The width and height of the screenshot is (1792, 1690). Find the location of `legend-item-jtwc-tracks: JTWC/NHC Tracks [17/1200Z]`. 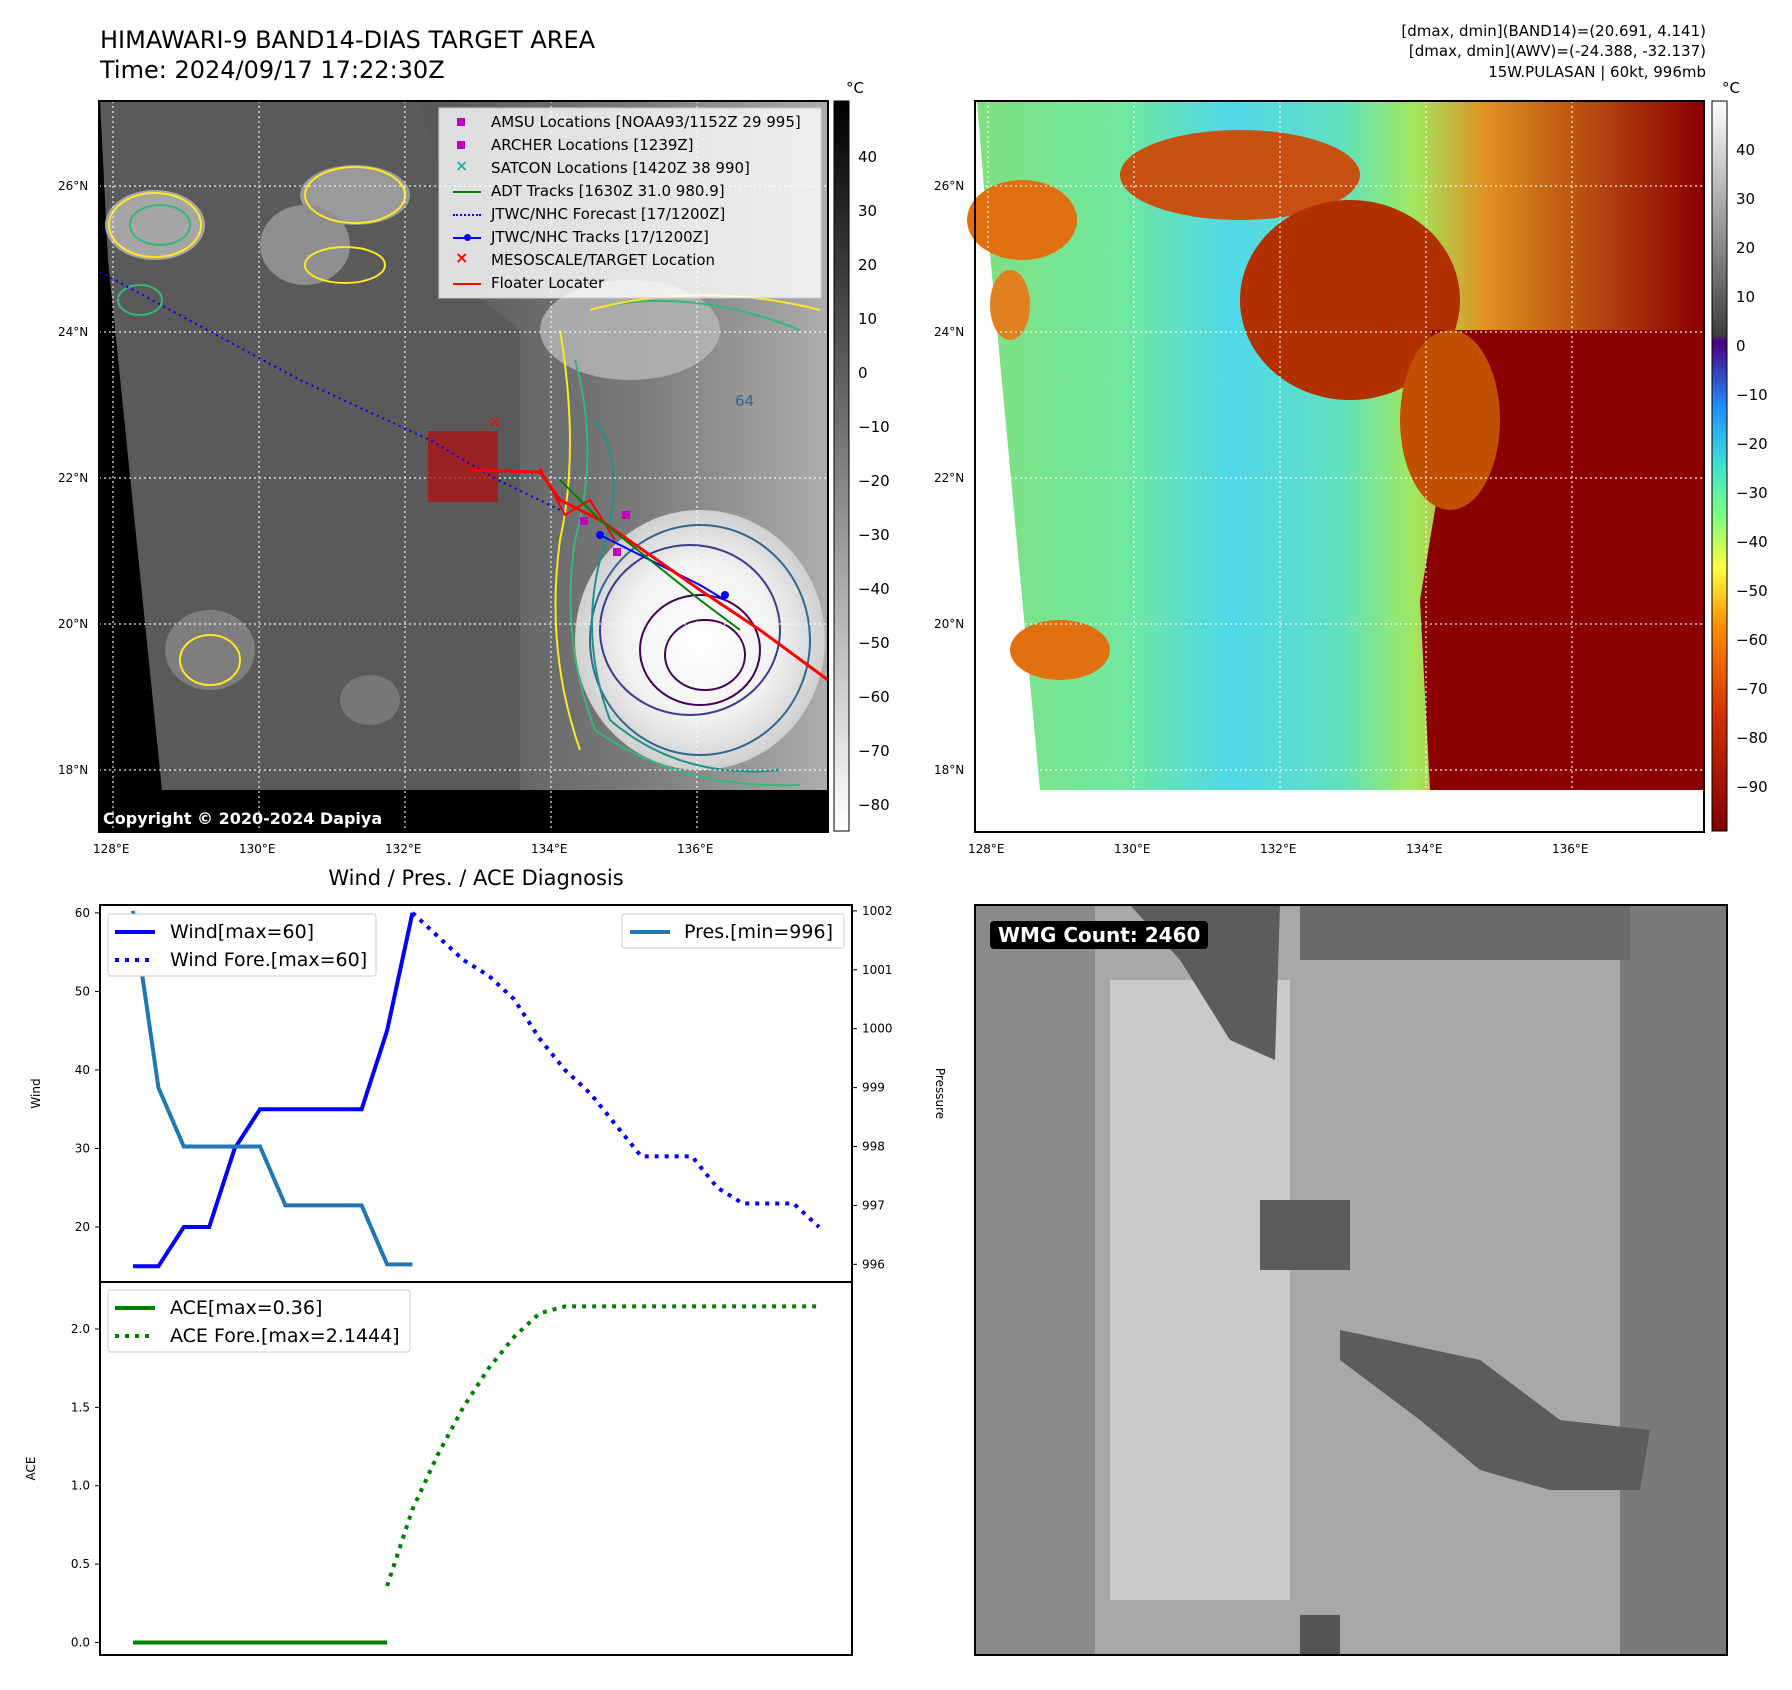

legend-item-jtwc-tracks: JTWC/NHC Tracks [17/1200Z] is located at coordinates (638, 238).